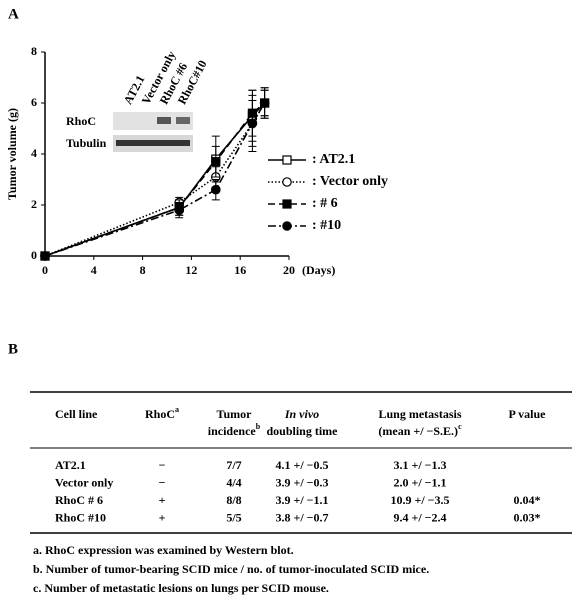  What do you see at coordinates (301, 465) in the screenshot?
I see `table-cell: 4.1 +/ −0.5` at bounding box center [301, 465].